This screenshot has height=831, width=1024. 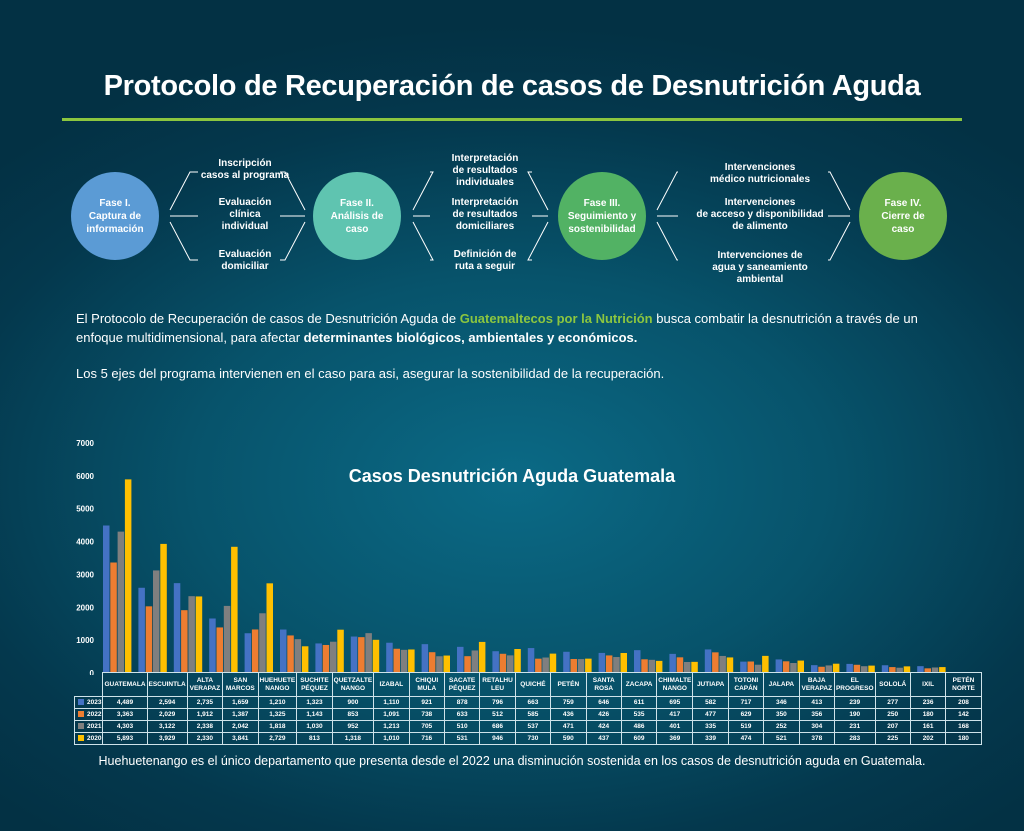 I want to click on table-cell: 5,893, so click(x=125, y=738).